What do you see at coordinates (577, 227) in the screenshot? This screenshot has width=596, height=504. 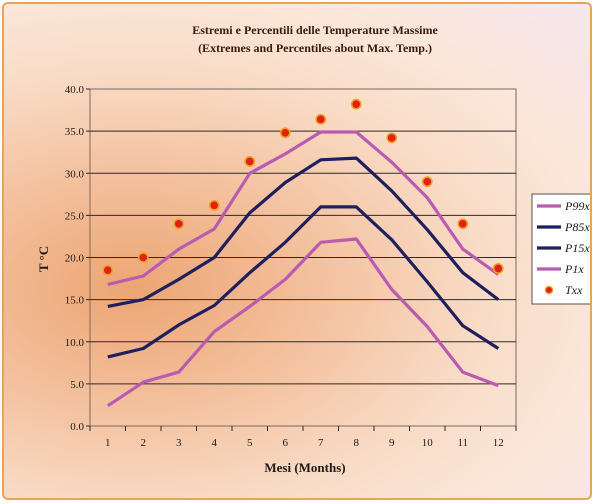 I see `legend-label-p85x: P85x` at bounding box center [577, 227].